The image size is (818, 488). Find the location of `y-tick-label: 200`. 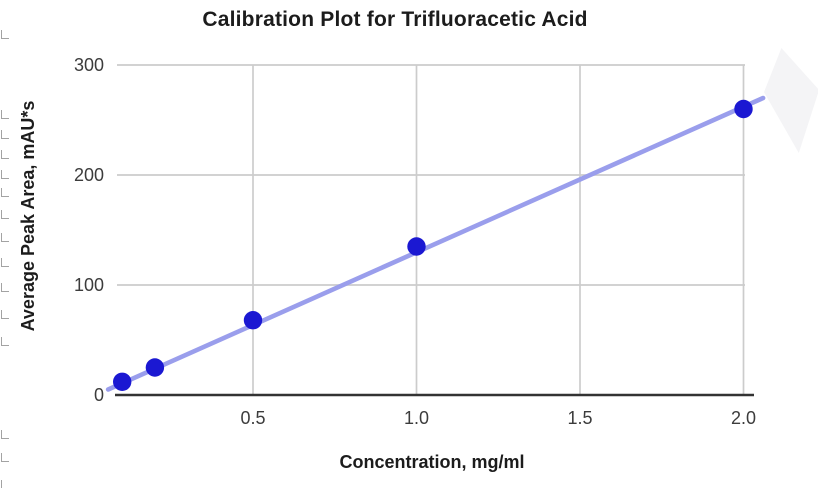

y-tick-label: 200 is located at coordinates (89, 175).